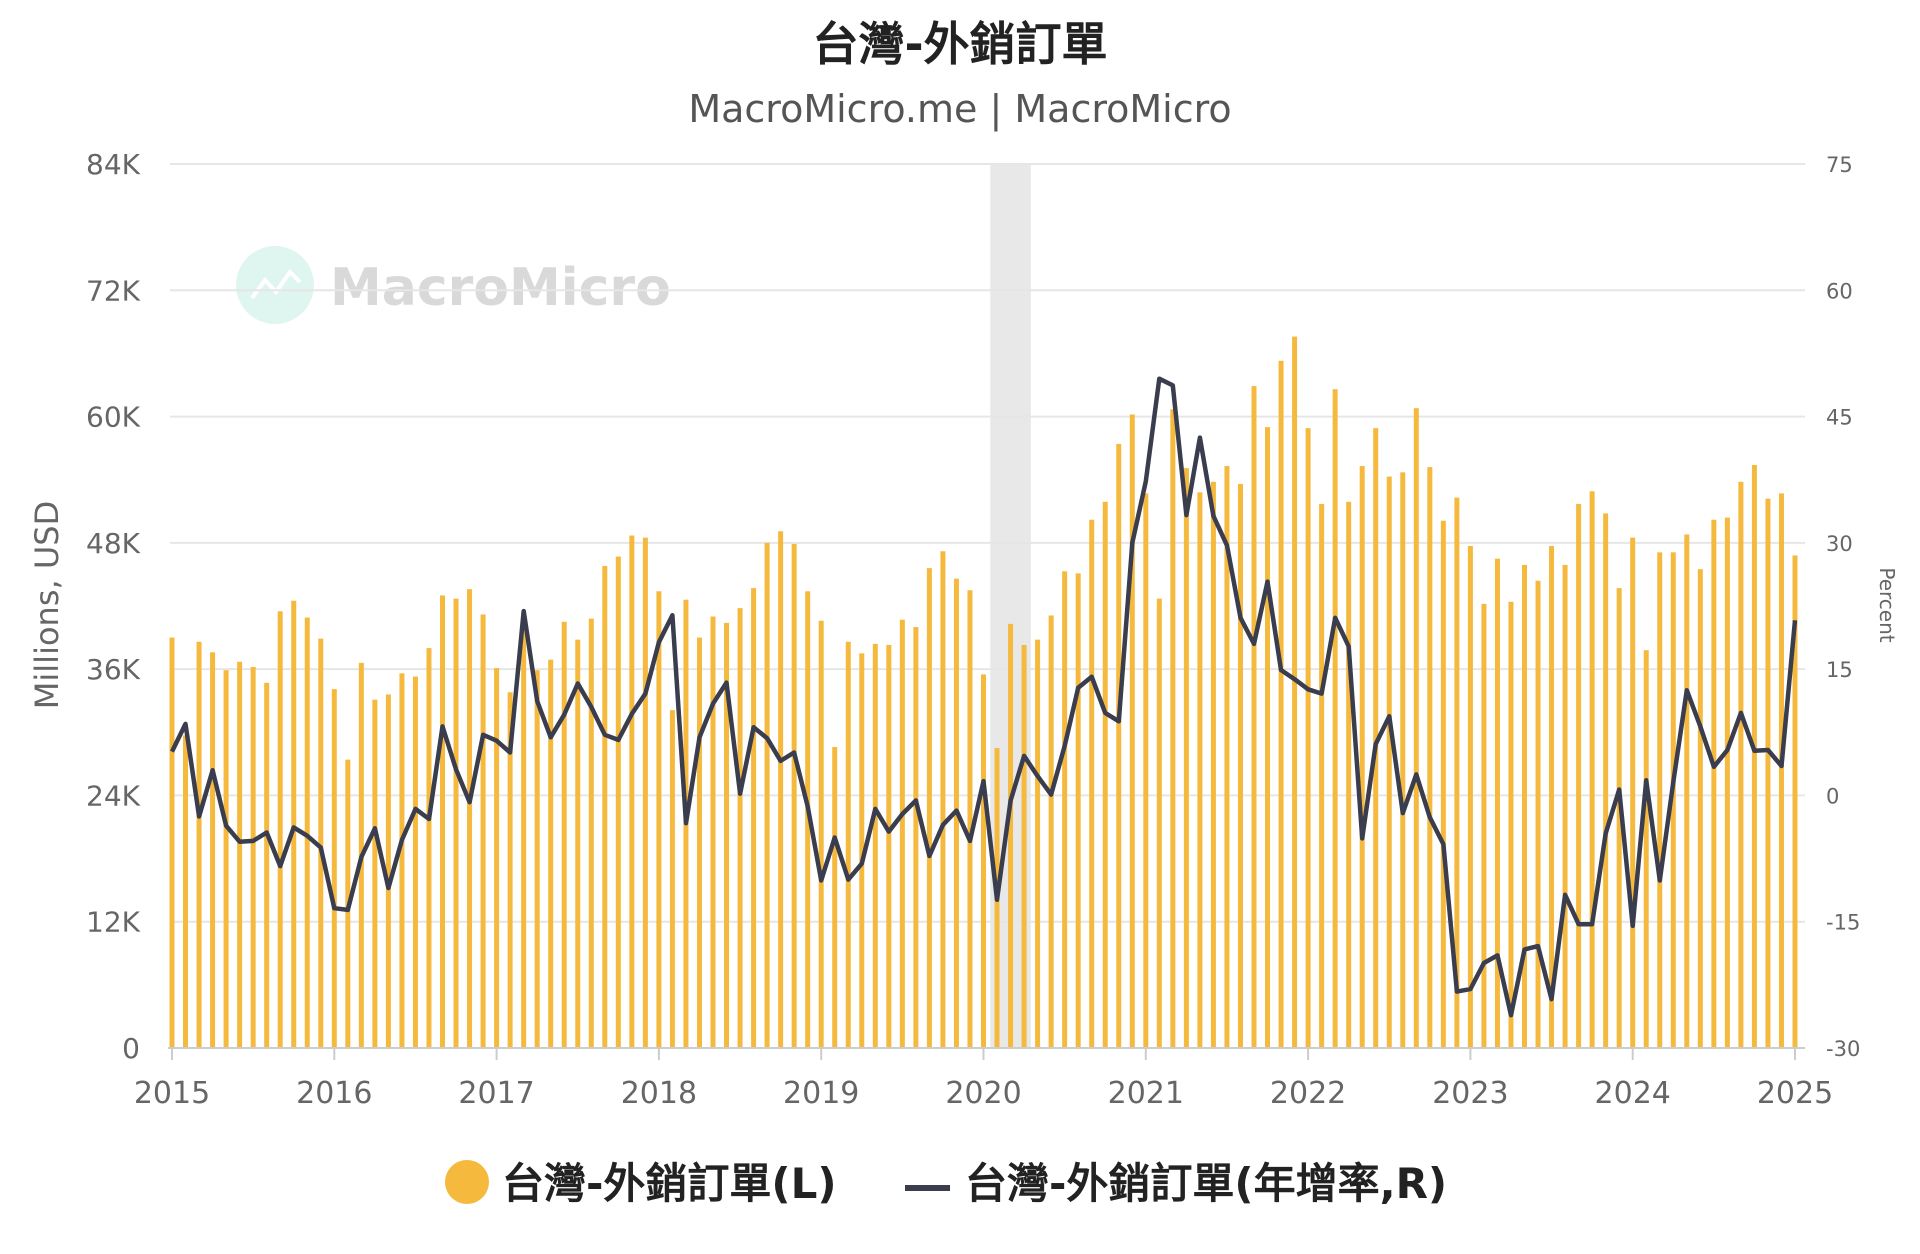 The width and height of the screenshot is (1920, 1254). Describe the element at coordinates (1887, 604) in the screenshot. I see `right-axis-title: Percent` at that location.